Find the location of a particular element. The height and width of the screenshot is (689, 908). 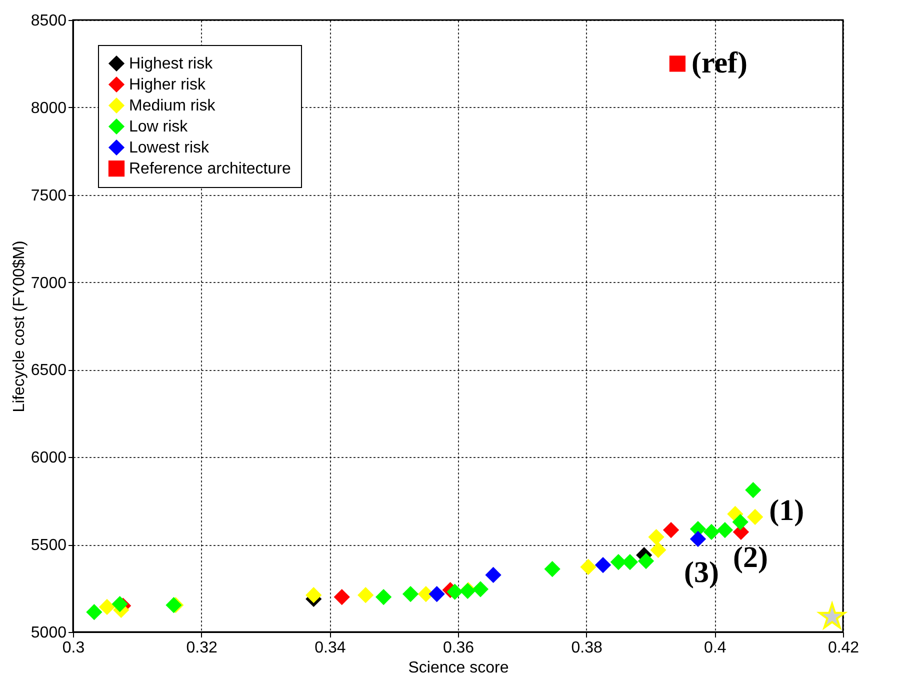

legend-label: Highest risk is located at coordinates (171, 64).